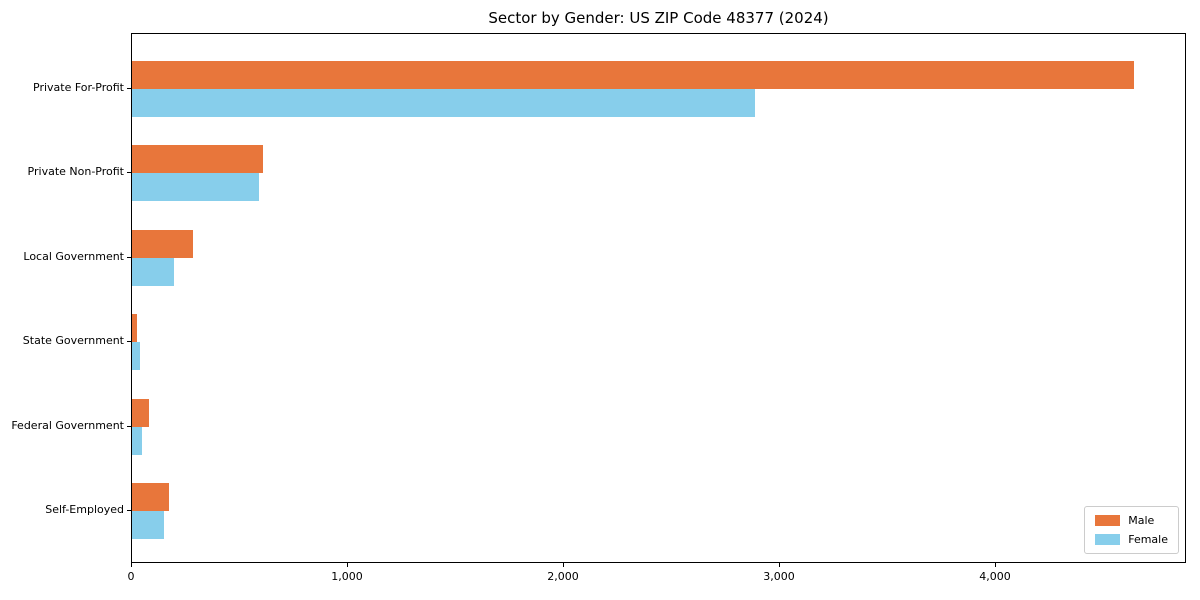 This screenshot has width=1200, height=600. Describe the element at coordinates (197, 159) in the screenshot. I see `bar-male-private-non-profit` at that location.